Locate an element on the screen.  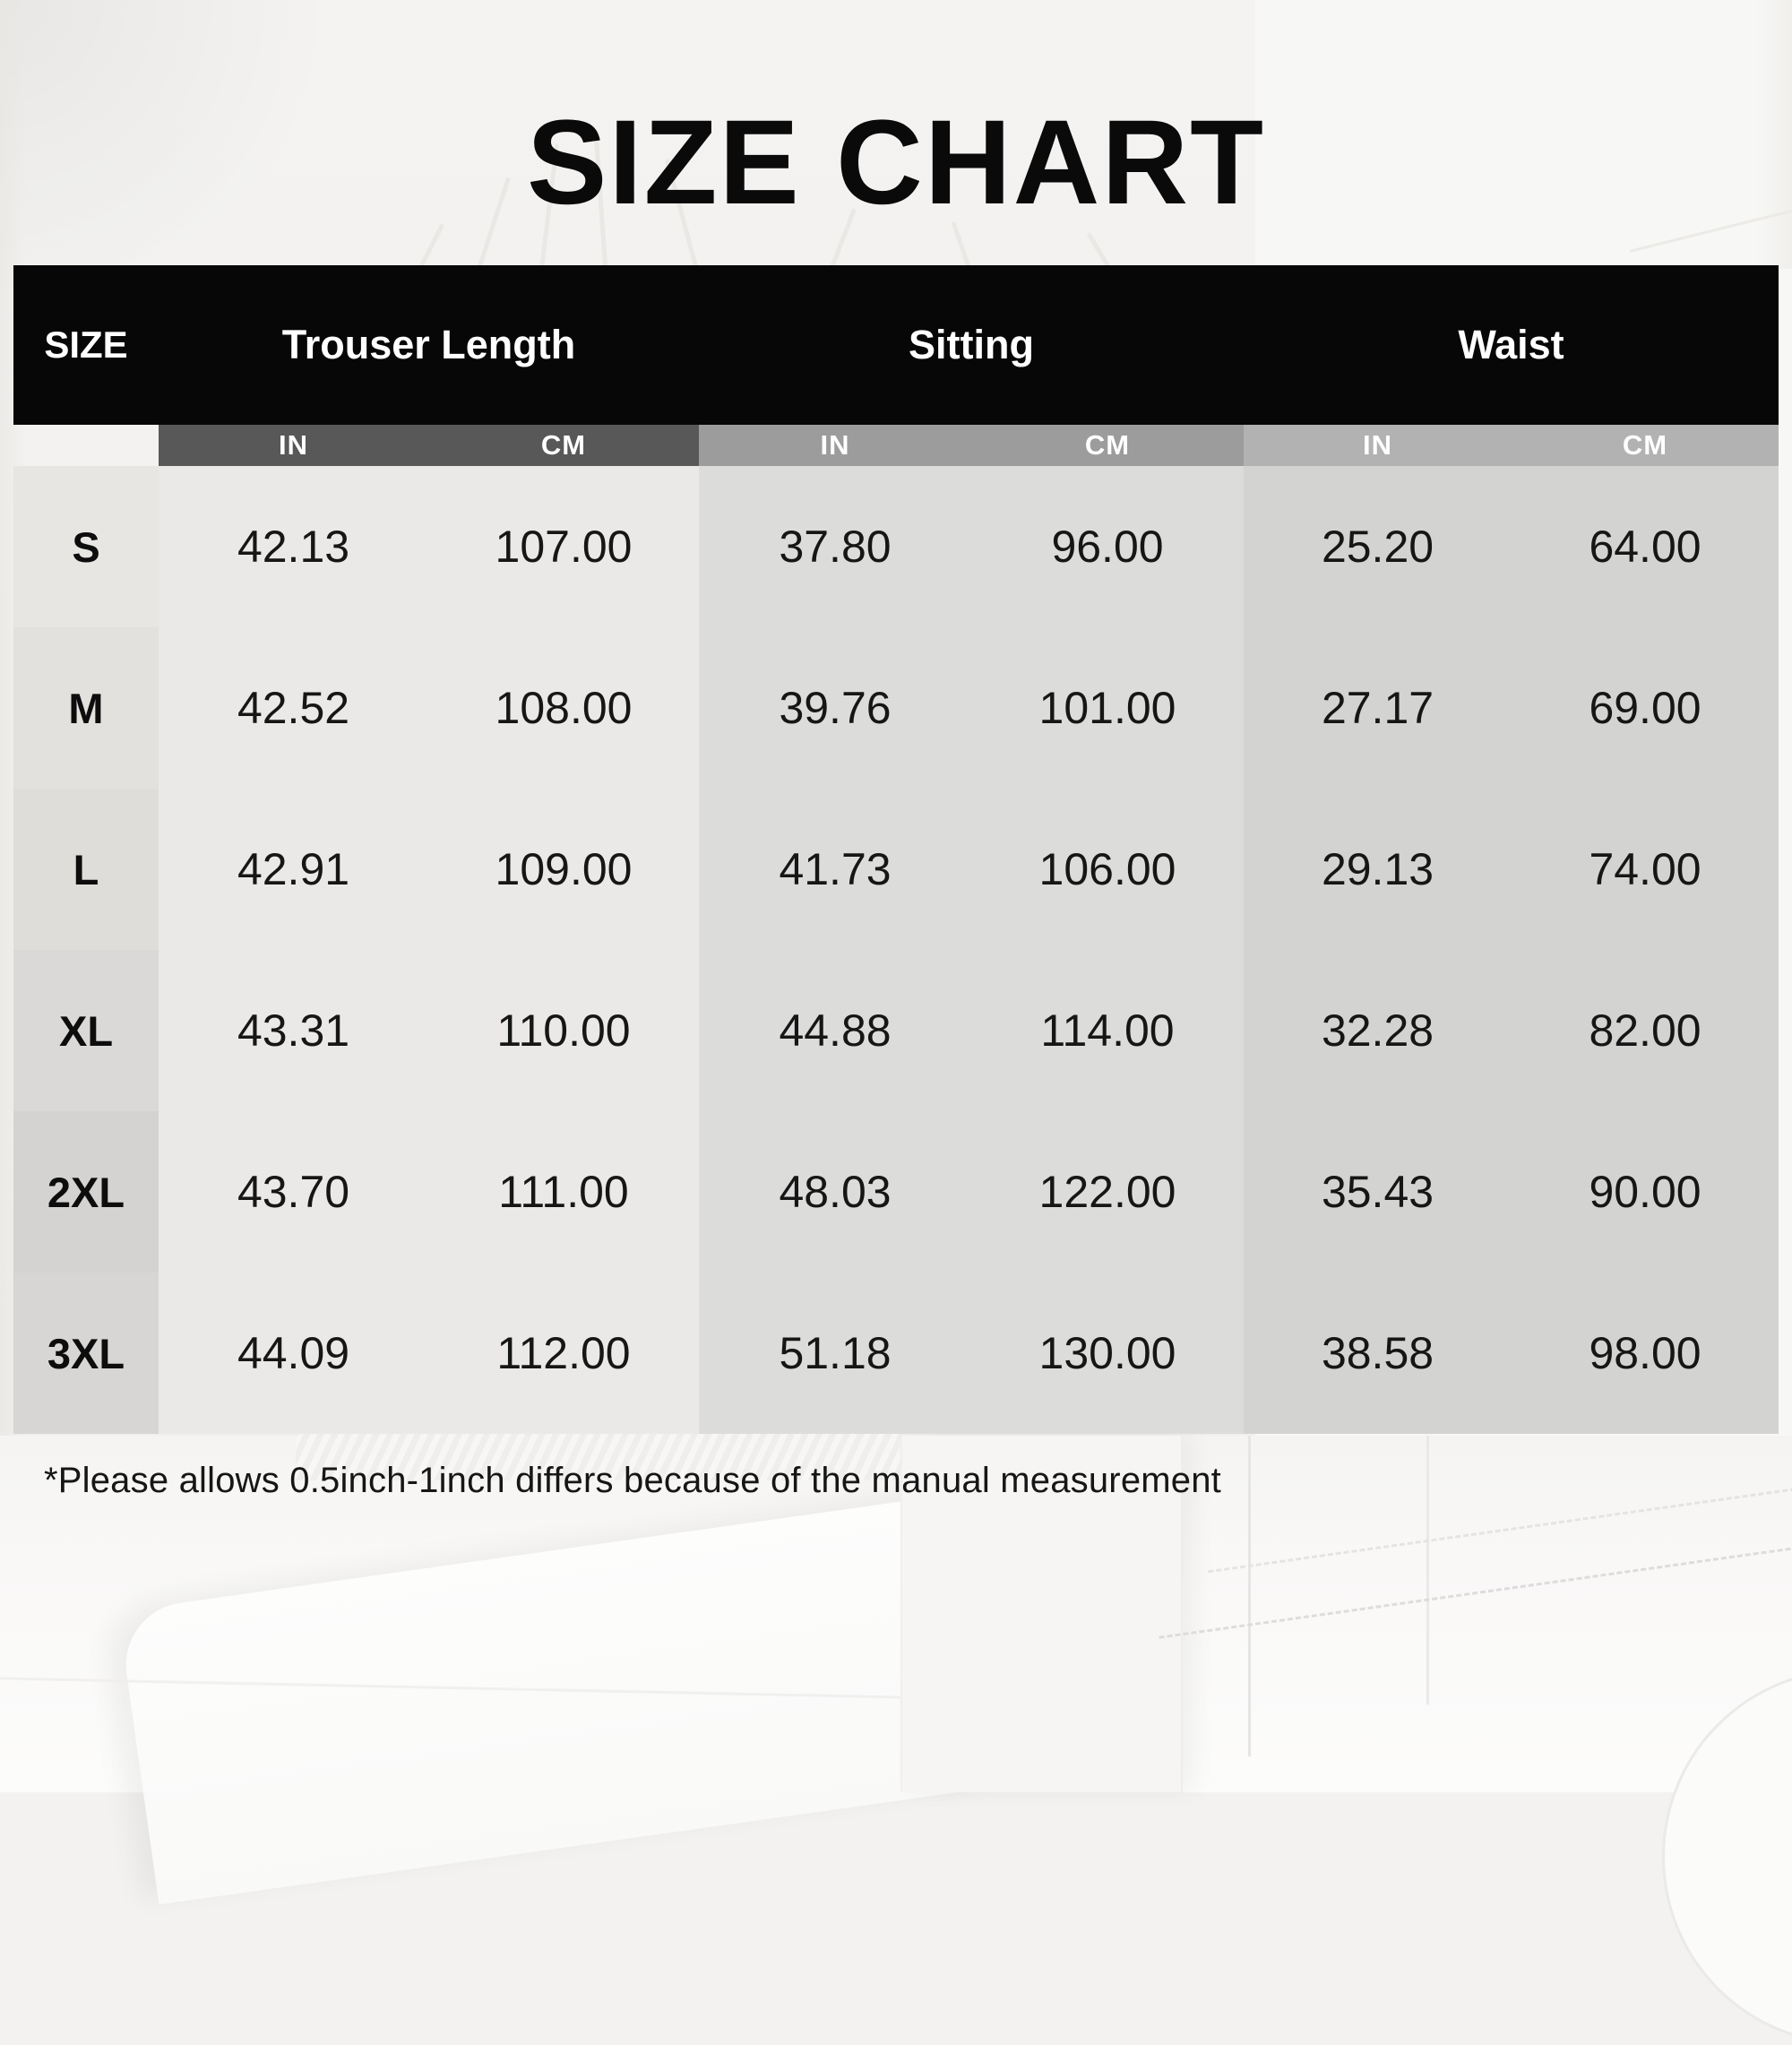
unit-row-spacer is located at coordinates (86, 445).